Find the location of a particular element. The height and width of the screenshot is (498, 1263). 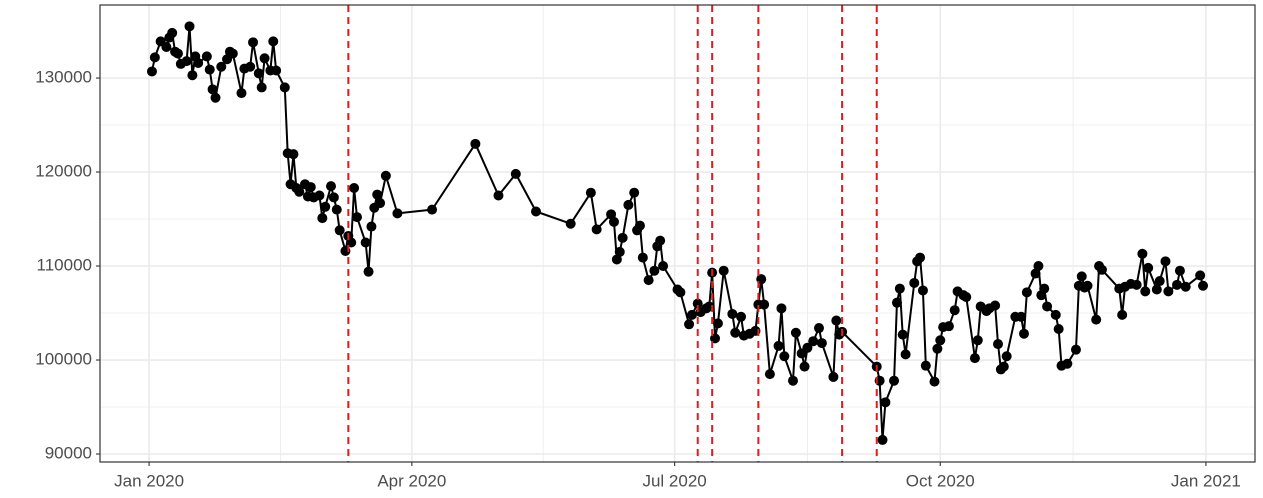

x-tick-label: Jul 2020 is located at coordinates (674, 480).